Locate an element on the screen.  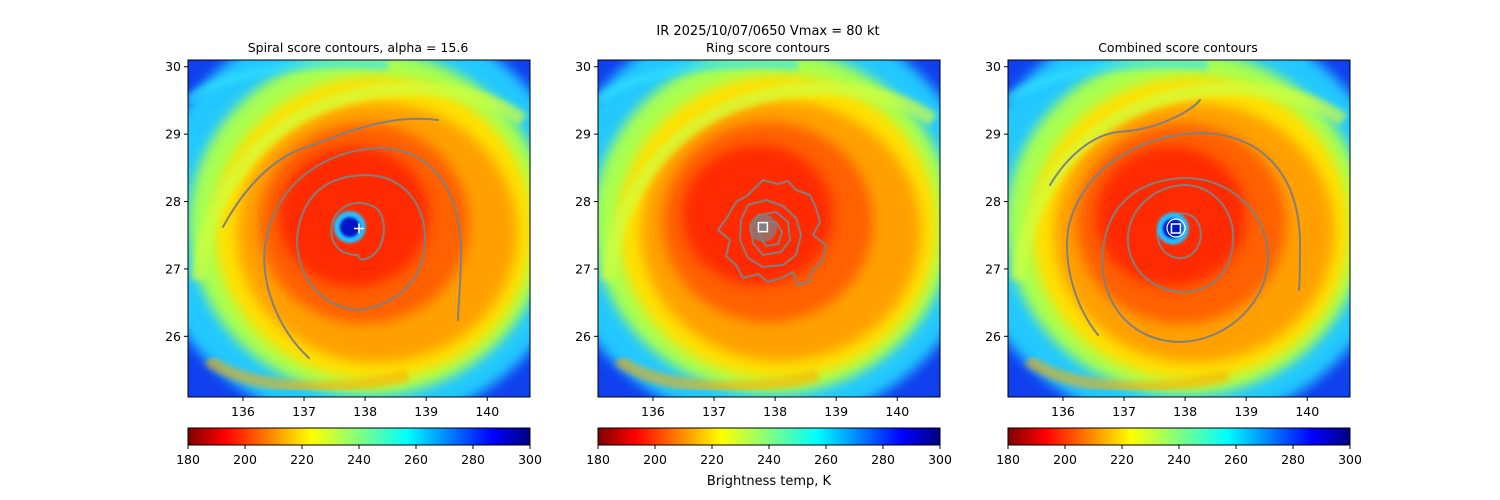
panel-title: Spiral score contours, alpha = 15.6 is located at coordinates (358, 47).